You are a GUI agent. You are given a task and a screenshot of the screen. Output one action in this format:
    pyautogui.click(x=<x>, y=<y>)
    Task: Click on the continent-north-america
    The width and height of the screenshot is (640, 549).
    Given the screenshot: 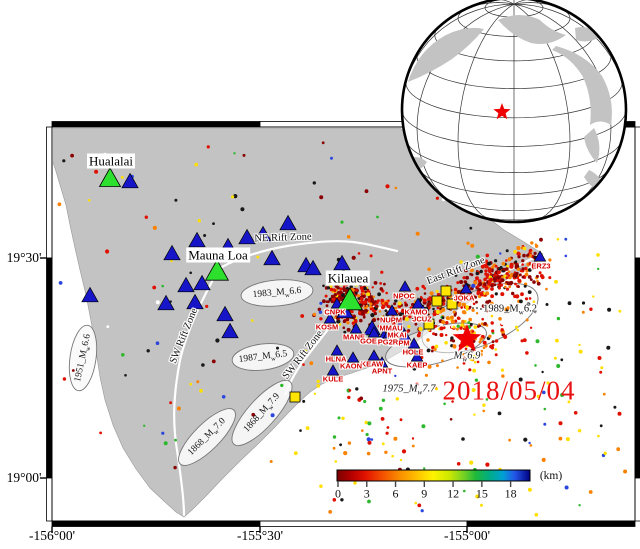 What is the action you would take?
    pyautogui.click(x=582, y=85)
    